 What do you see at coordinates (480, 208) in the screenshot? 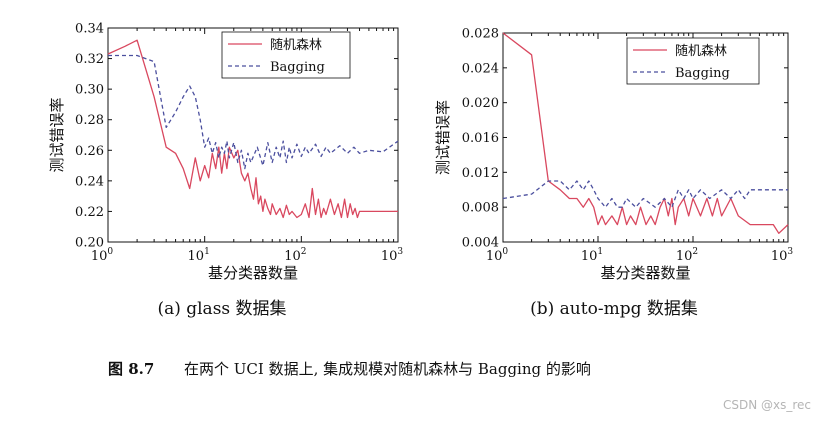
I see `auto-mpg-y-tick-label: 0.008` at bounding box center [480, 208].